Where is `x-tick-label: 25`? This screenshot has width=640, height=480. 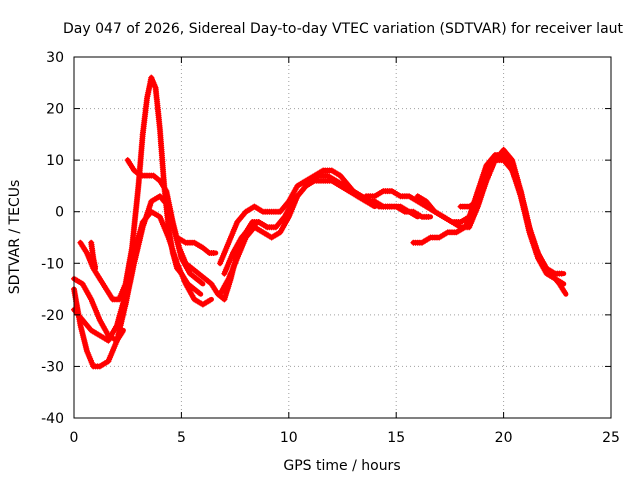
x-tick-label: 25 is located at coordinates (611, 438).